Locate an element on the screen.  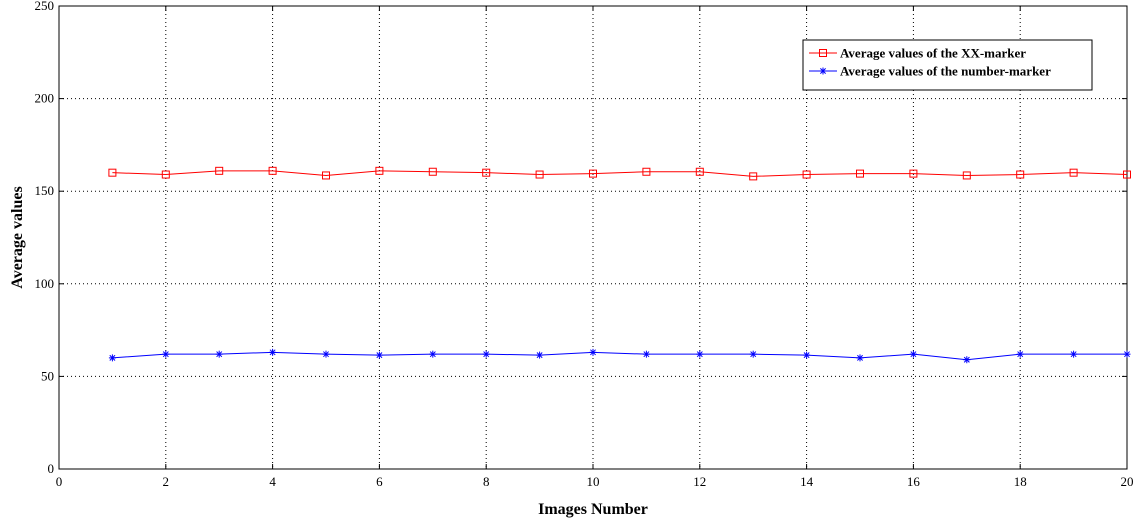
x-tick-label: 2 is located at coordinates (166, 481).